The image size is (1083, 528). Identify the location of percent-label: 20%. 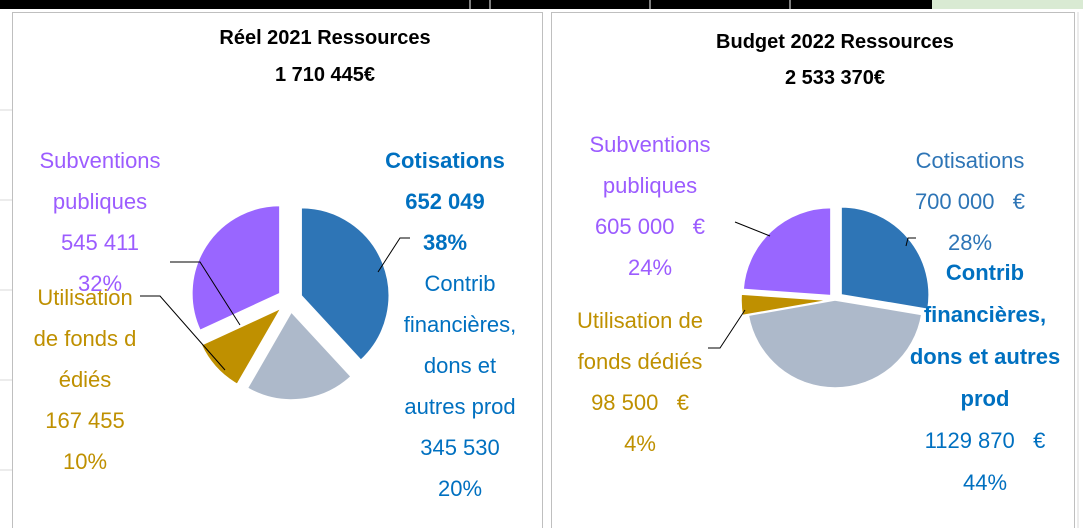
(460, 488).